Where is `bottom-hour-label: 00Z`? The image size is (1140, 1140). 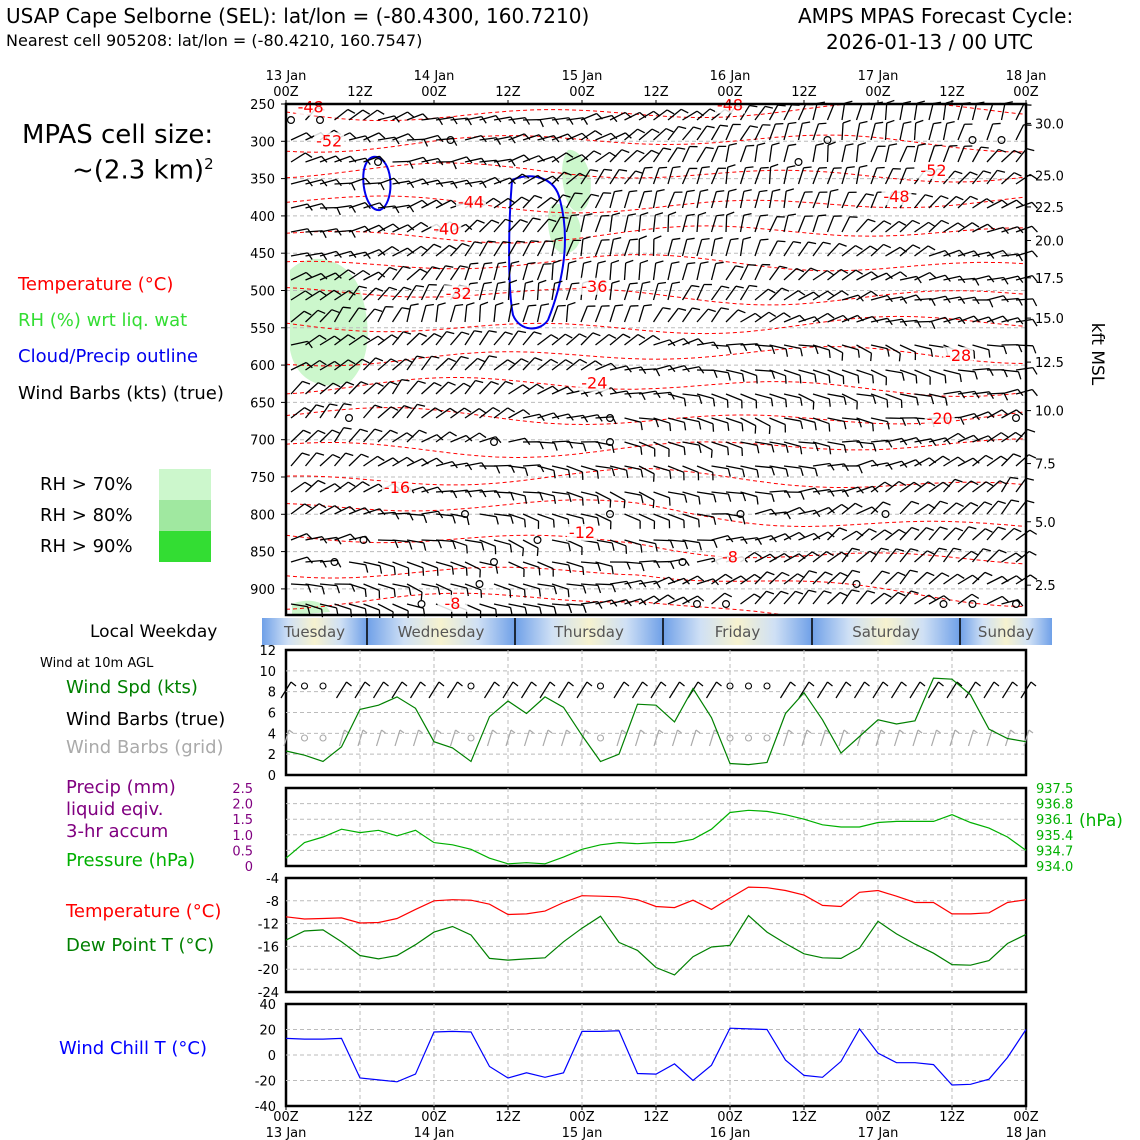 bottom-hour-label: 00Z is located at coordinates (434, 1117).